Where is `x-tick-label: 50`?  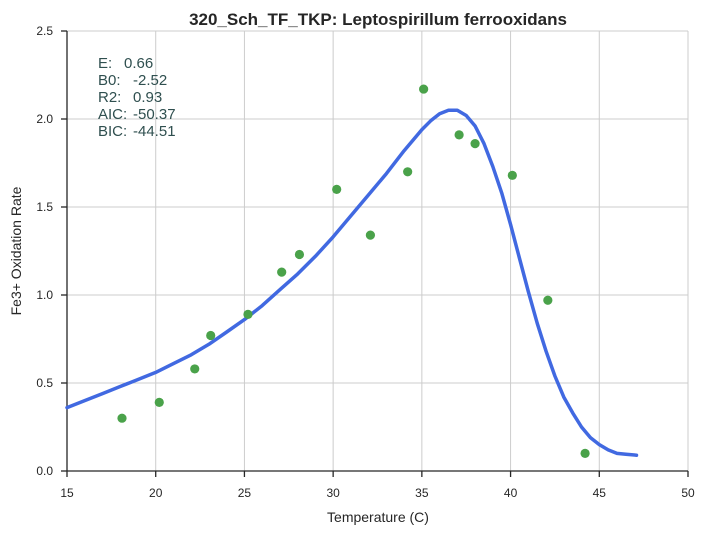 x-tick-label: 50 is located at coordinates (688, 493).